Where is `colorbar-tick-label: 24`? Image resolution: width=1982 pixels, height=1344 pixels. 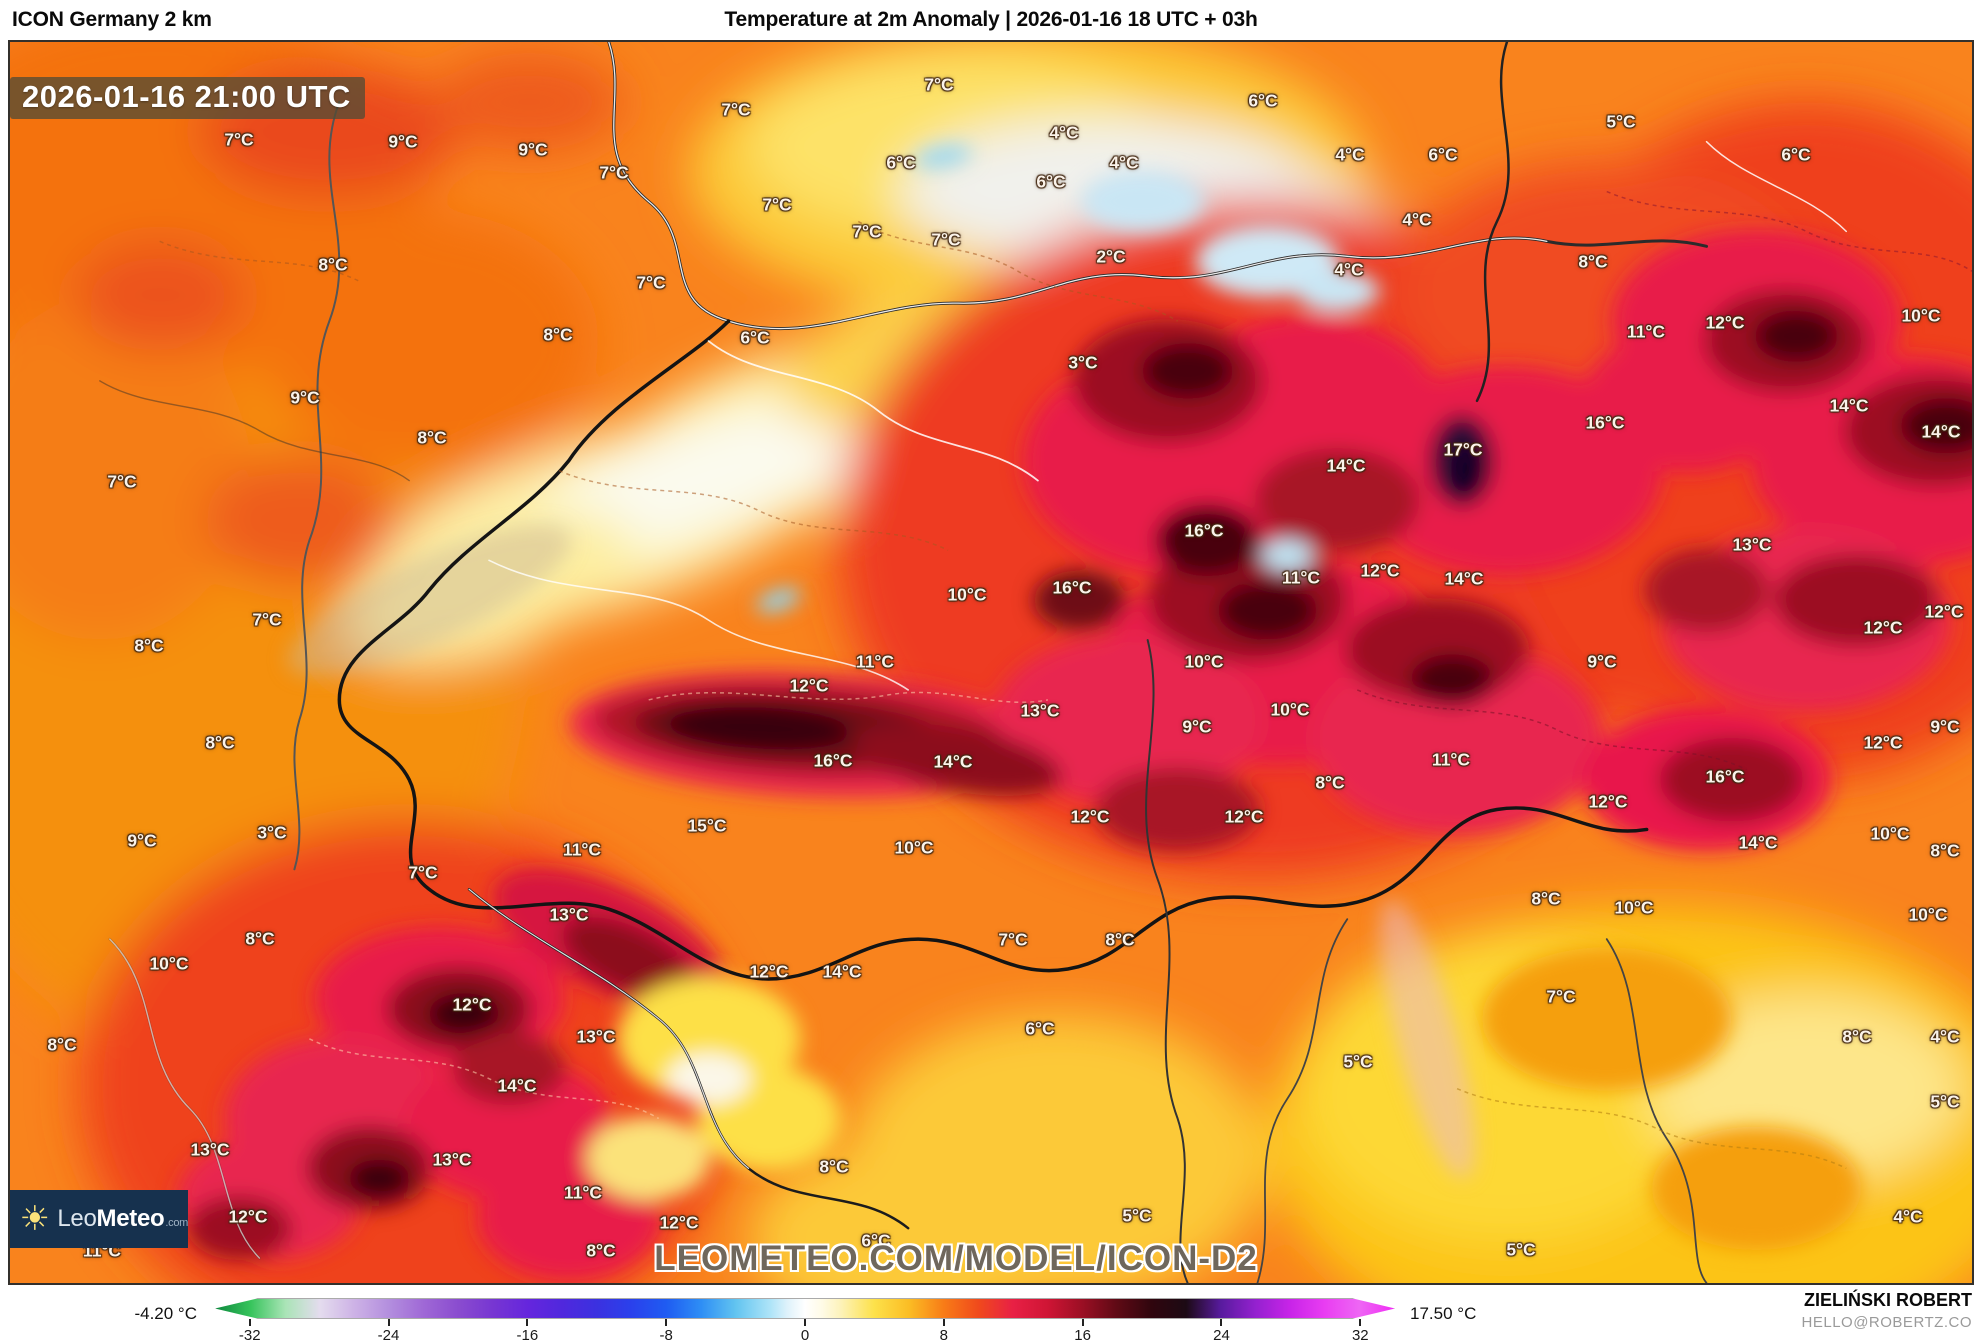
colorbar-tick-label: 24 is located at coordinates (1221, 1335).